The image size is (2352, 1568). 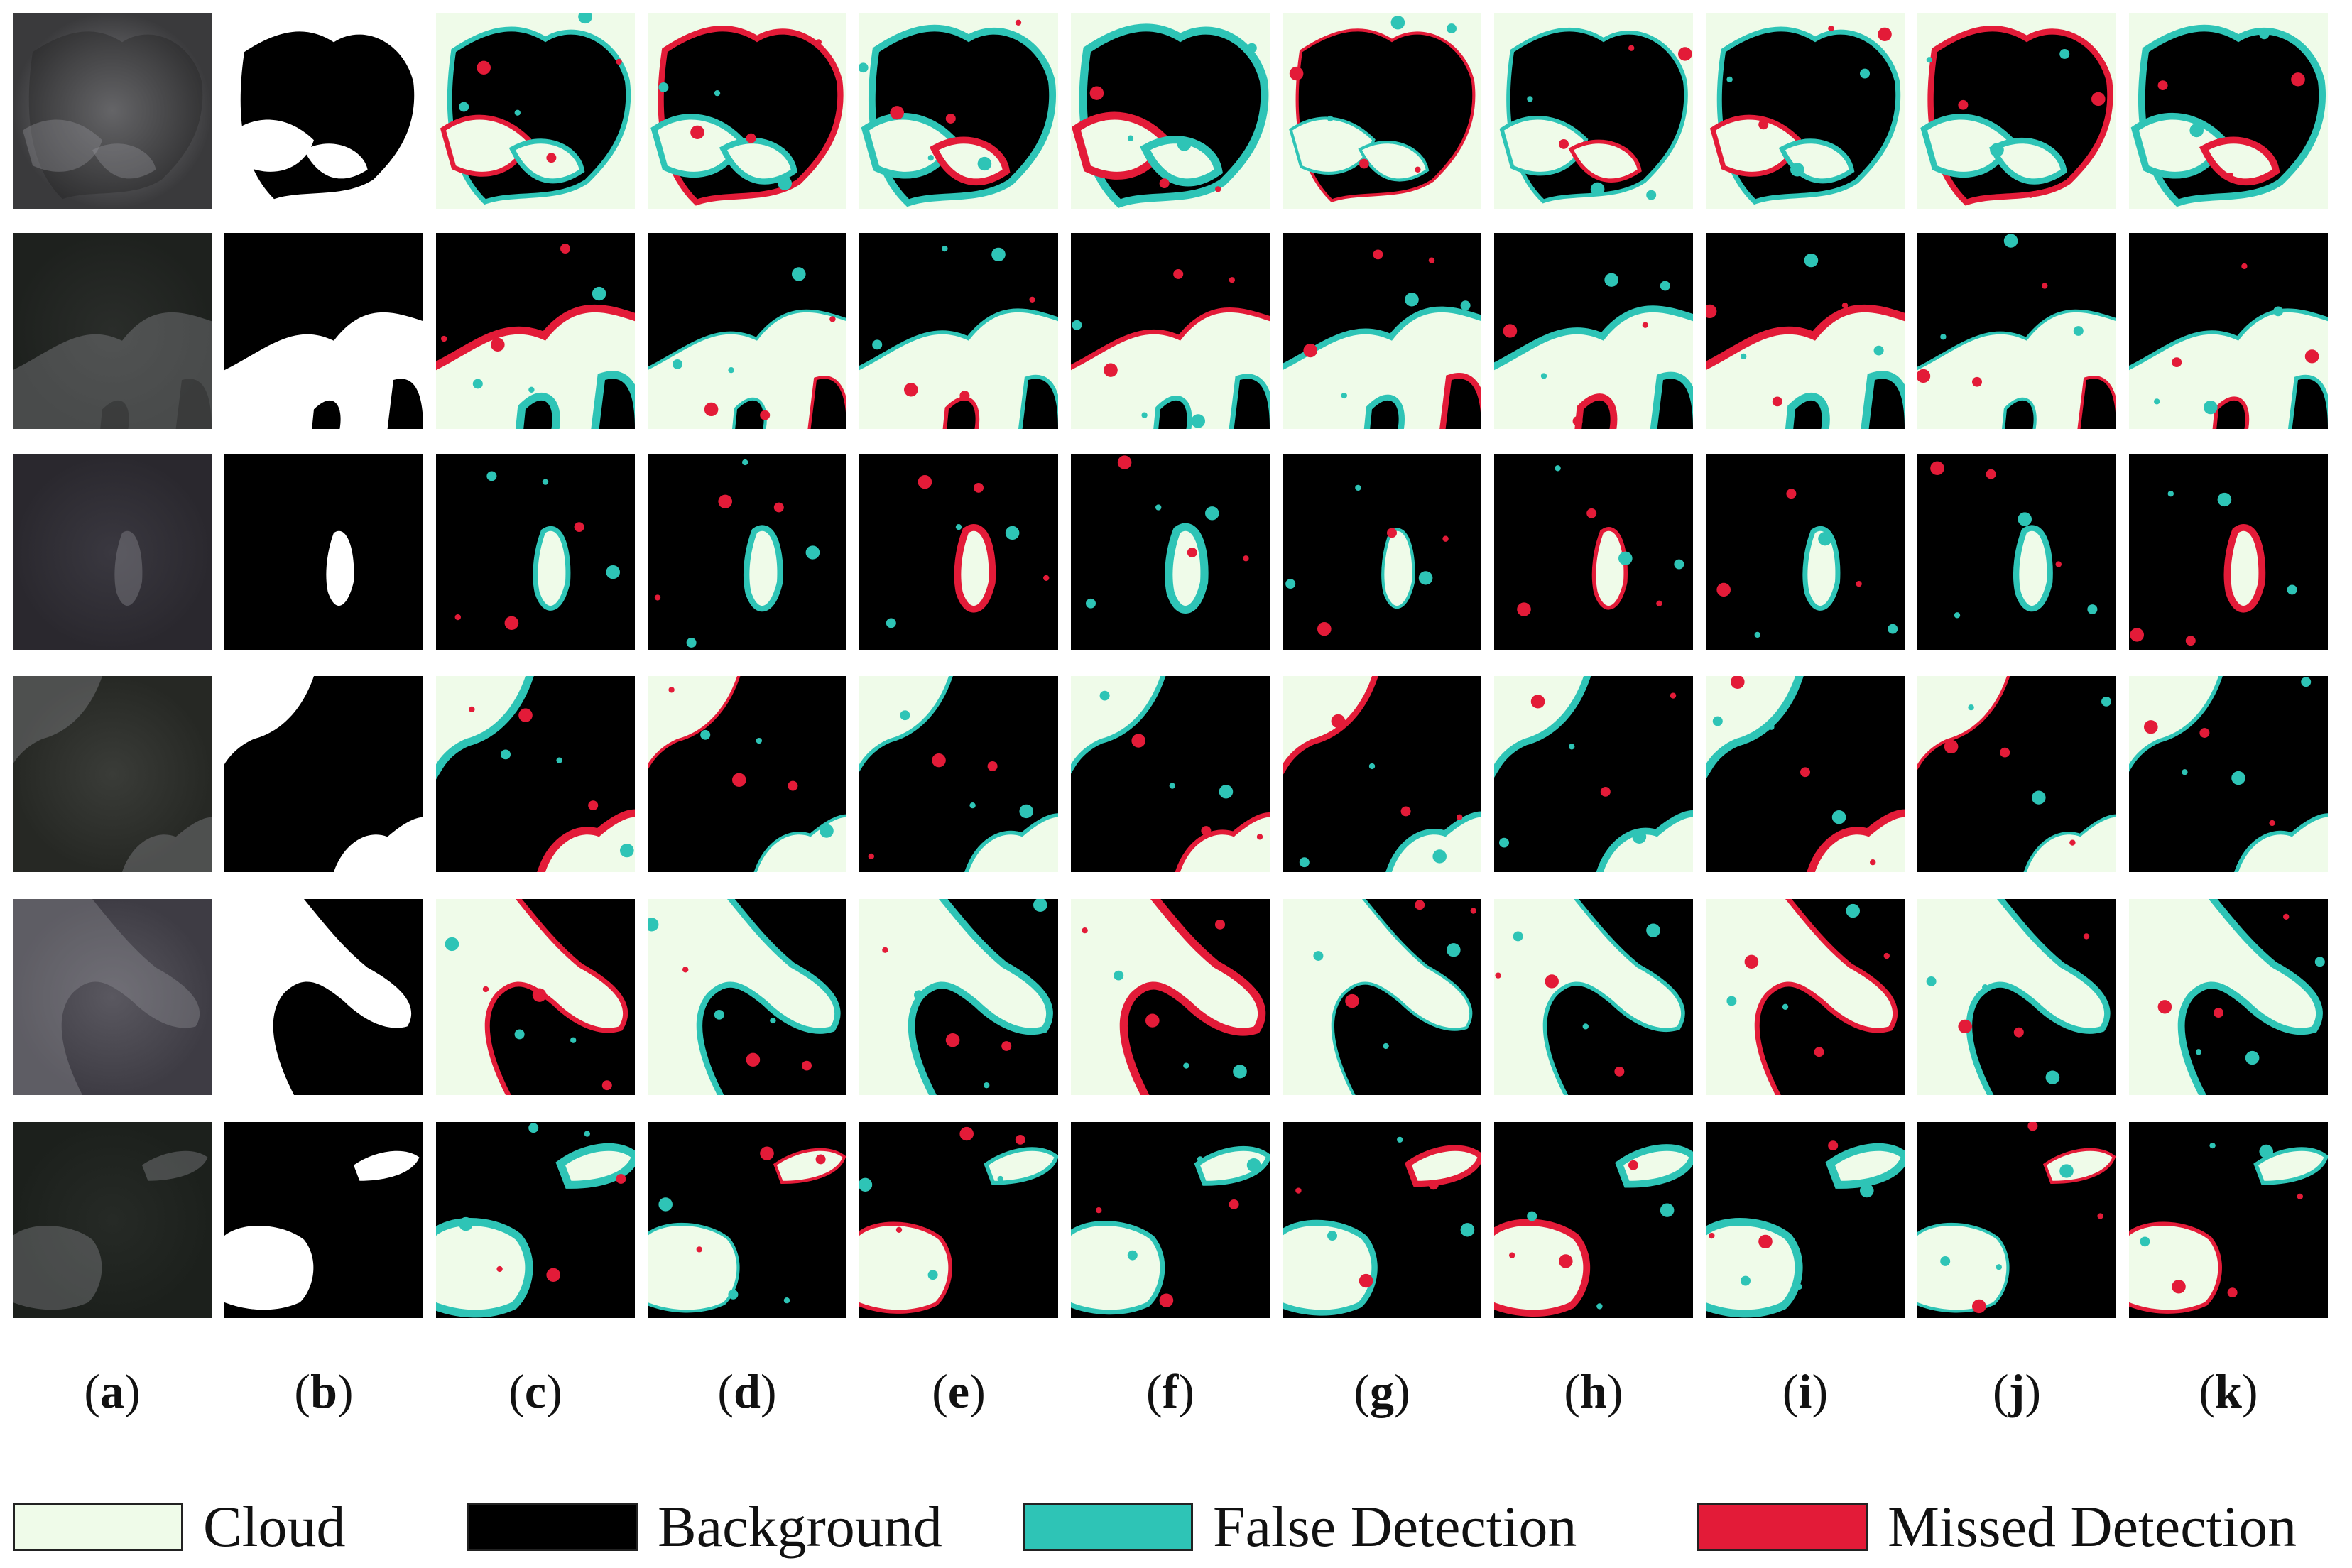 I want to click on image-r6-a, so click(x=112, y=1220).